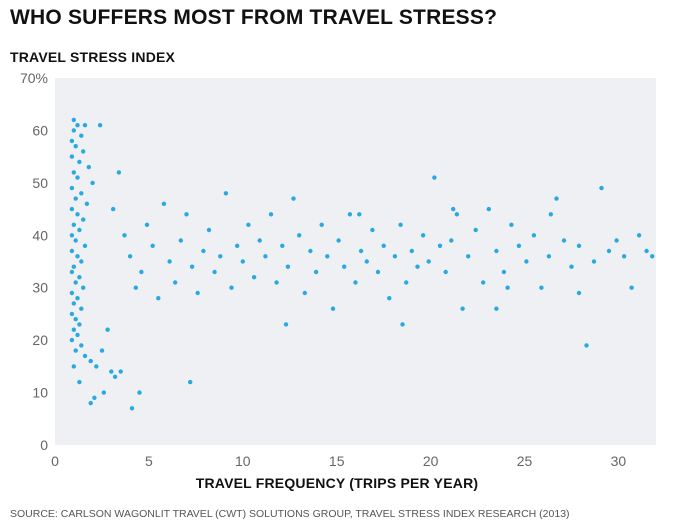 The image size is (674, 525). What do you see at coordinates (337, 483) in the screenshot?
I see `x-axis-label: TRAVEL FREQUENCY (TRIPS PER YEAR)` at bounding box center [337, 483].